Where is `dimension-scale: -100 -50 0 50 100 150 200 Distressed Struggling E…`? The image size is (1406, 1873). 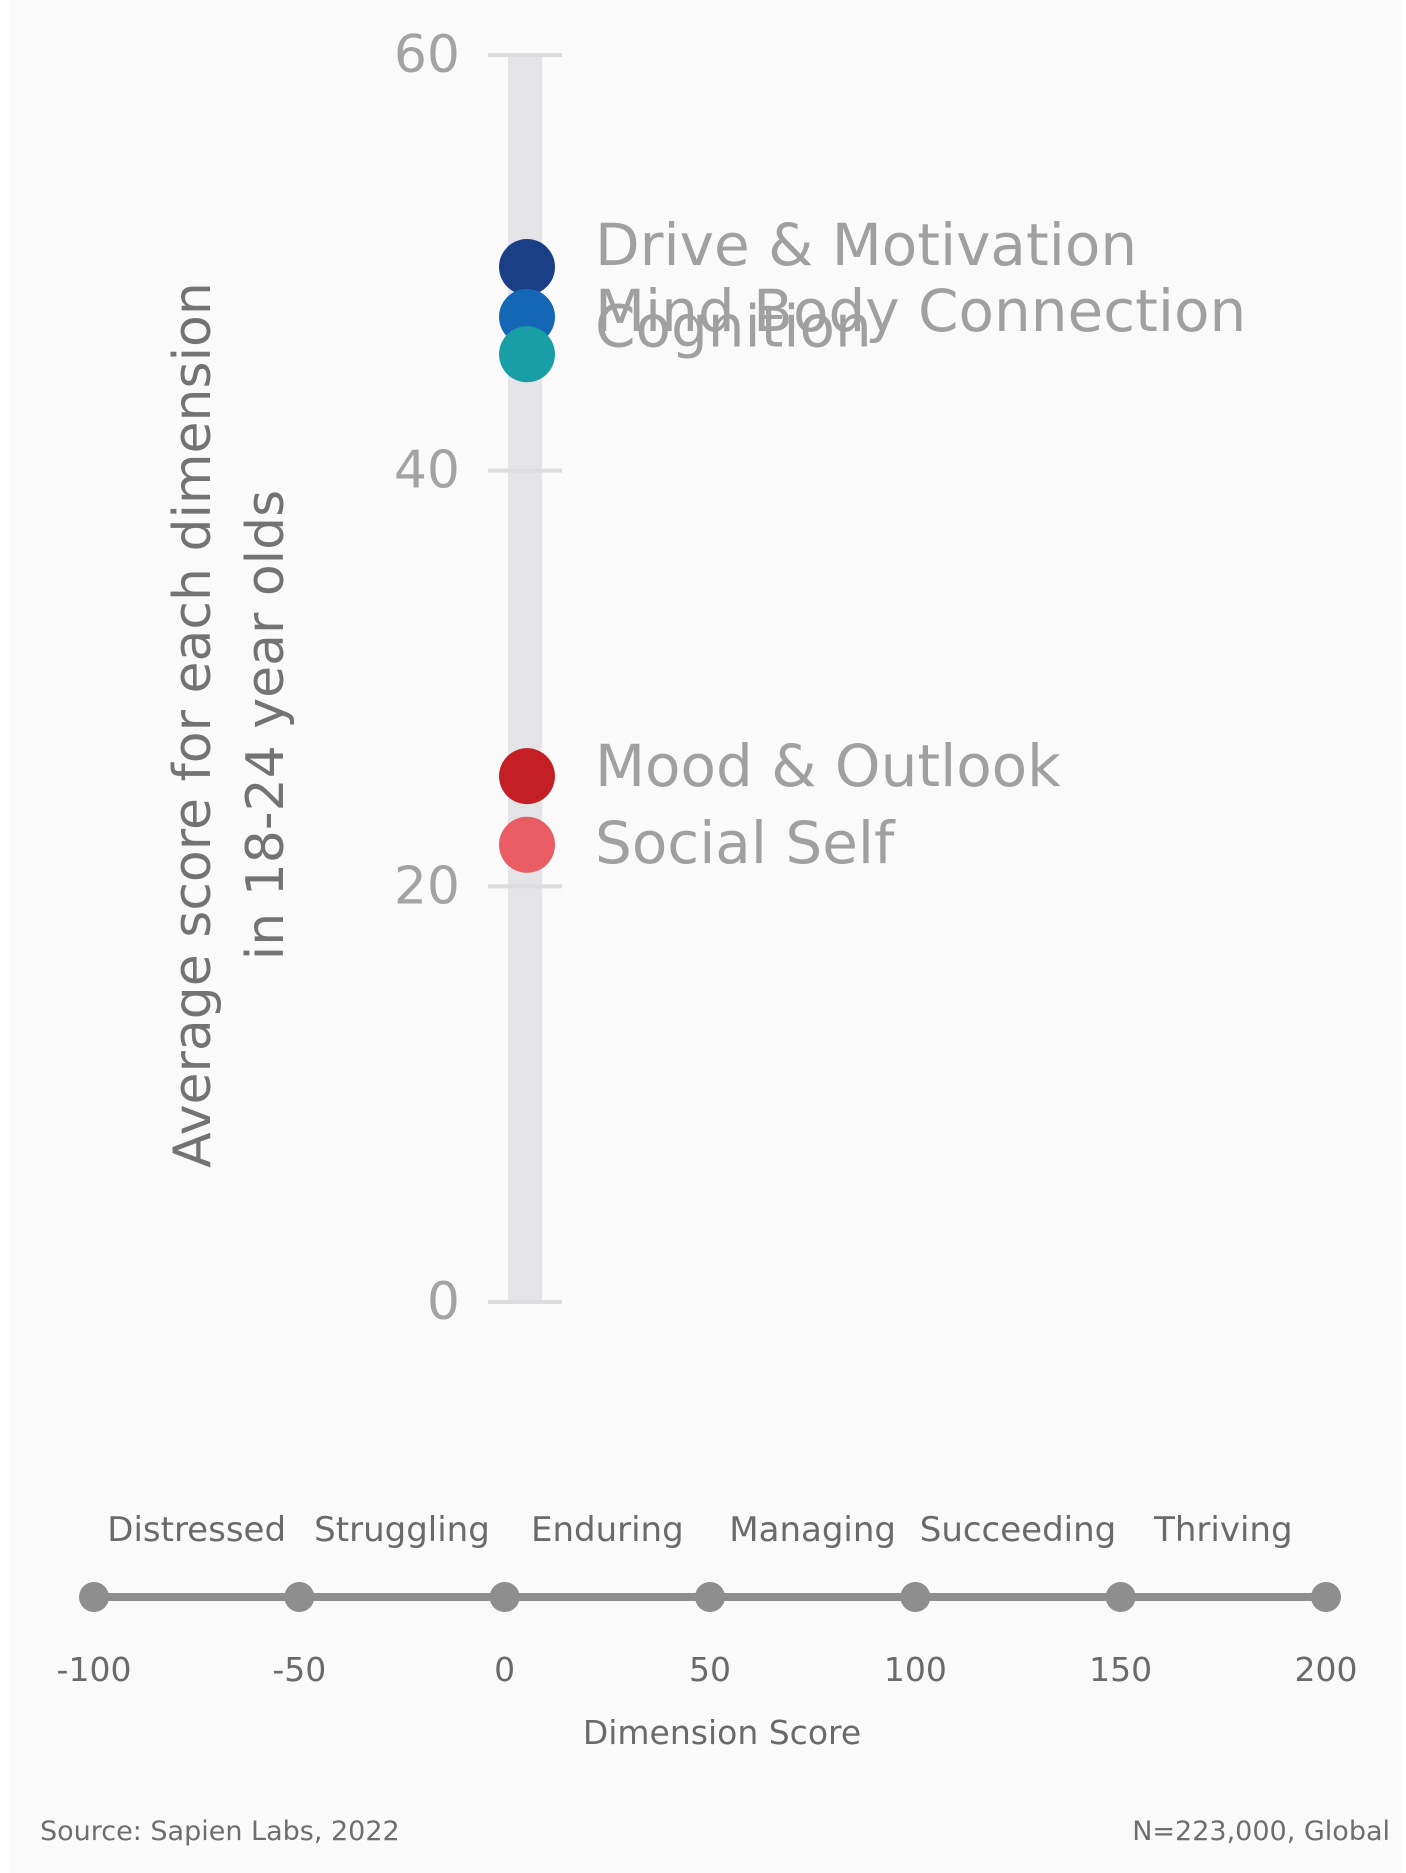 dimension-scale: -100 -50 0 50 100 150 200 Distressed Struggling E… is located at coordinates (707, 1631).